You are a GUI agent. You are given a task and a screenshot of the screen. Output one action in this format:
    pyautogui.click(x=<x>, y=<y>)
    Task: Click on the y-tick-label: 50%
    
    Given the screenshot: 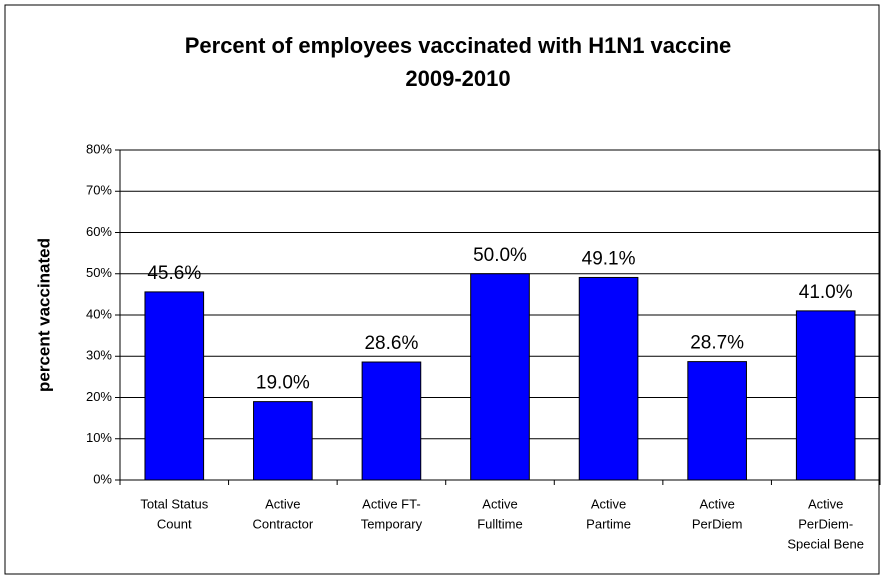 What is the action you would take?
    pyautogui.click(x=99, y=272)
    